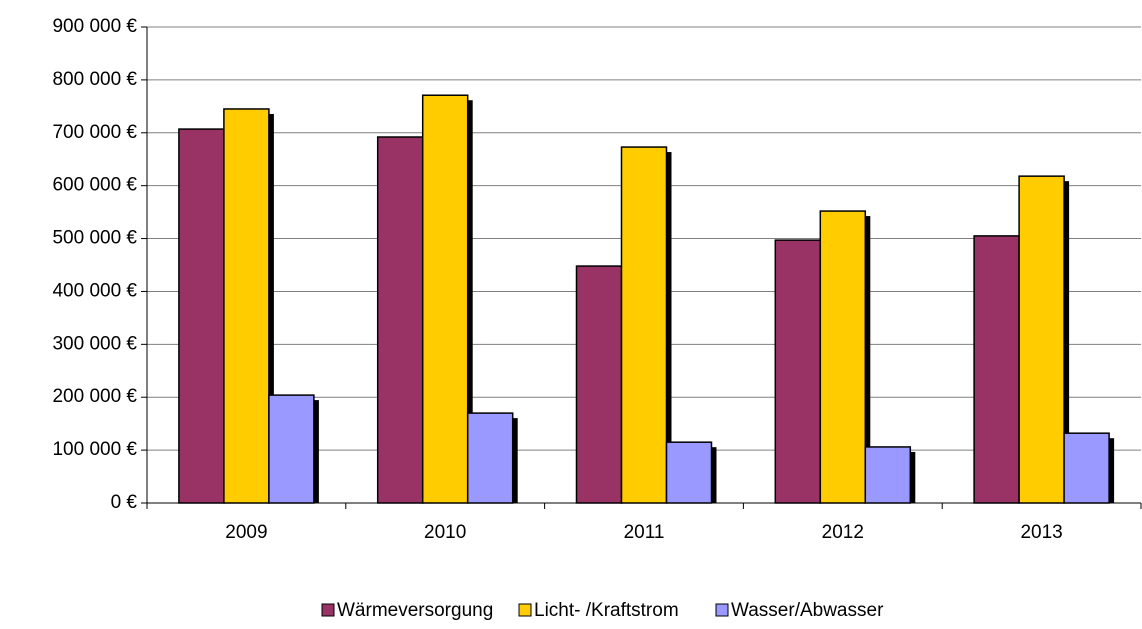  What do you see at coordinates (246, 532) in the screenshot?
I see `x-tick-label: 2009` at bounding box center [246, 532].